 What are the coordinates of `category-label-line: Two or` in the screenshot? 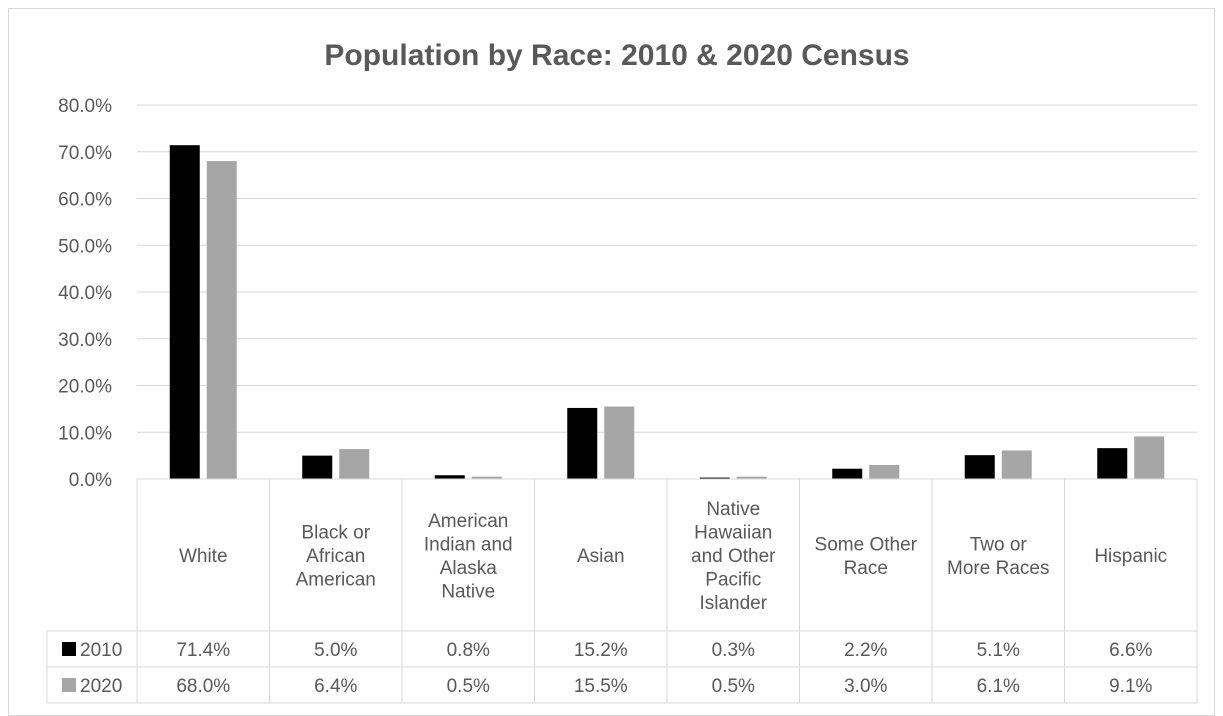 It's located at (999, 544).